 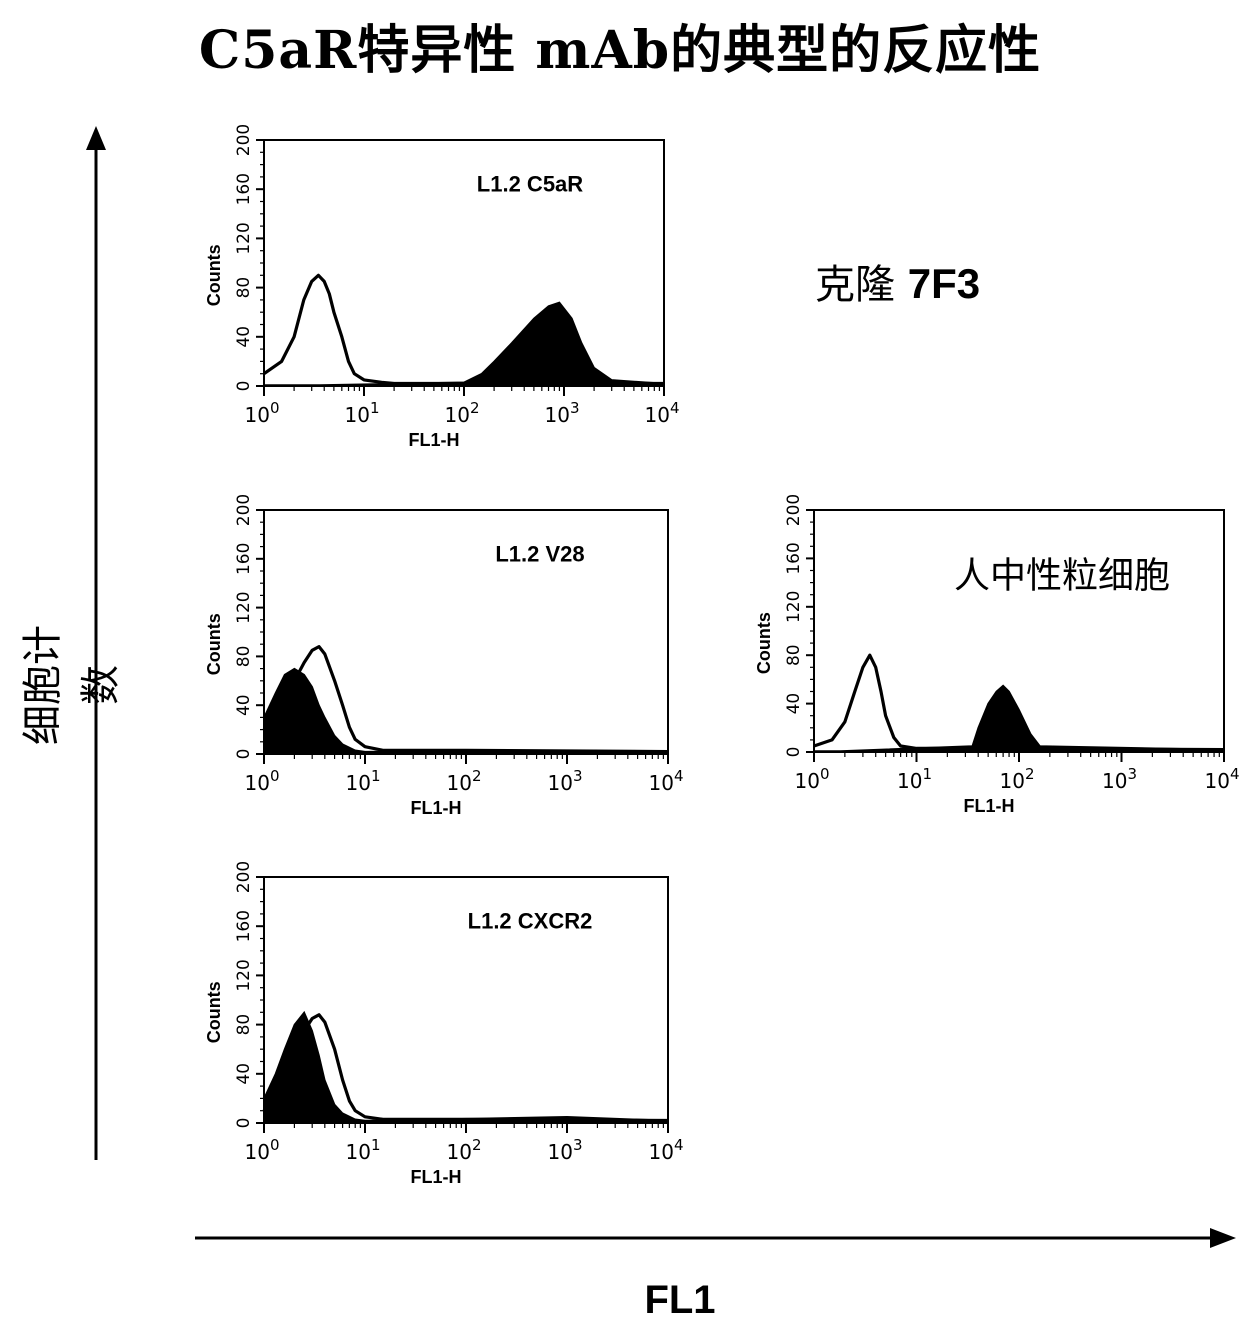 What do you see at coordinates (1223, 1238) in the screenshot?
I see `overall-x-axis-arrow` at bounding box center [1223, 1238].